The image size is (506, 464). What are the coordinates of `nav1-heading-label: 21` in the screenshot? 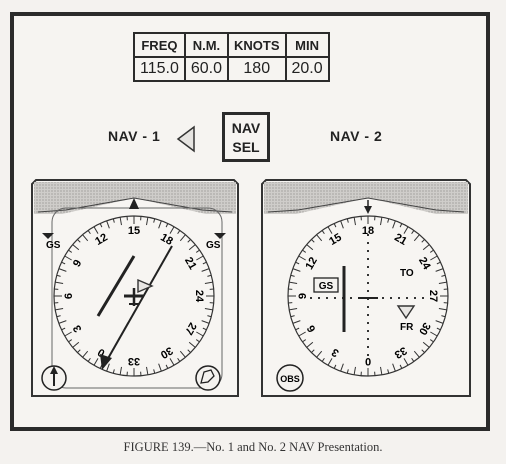 It's located at (190, 263).